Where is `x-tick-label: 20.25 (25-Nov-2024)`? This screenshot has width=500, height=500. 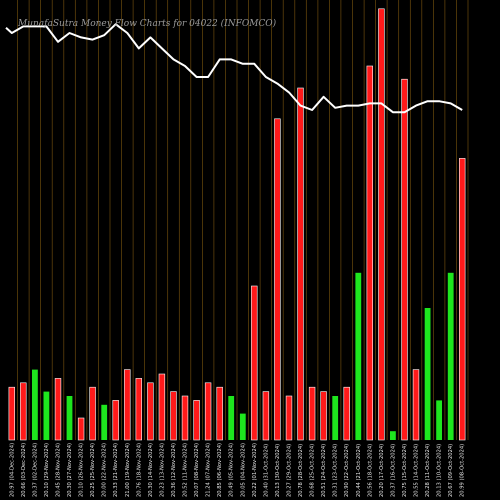 x-tick-label: 20.25 (25-Nov-2024) is located at coordinates (93, 470).